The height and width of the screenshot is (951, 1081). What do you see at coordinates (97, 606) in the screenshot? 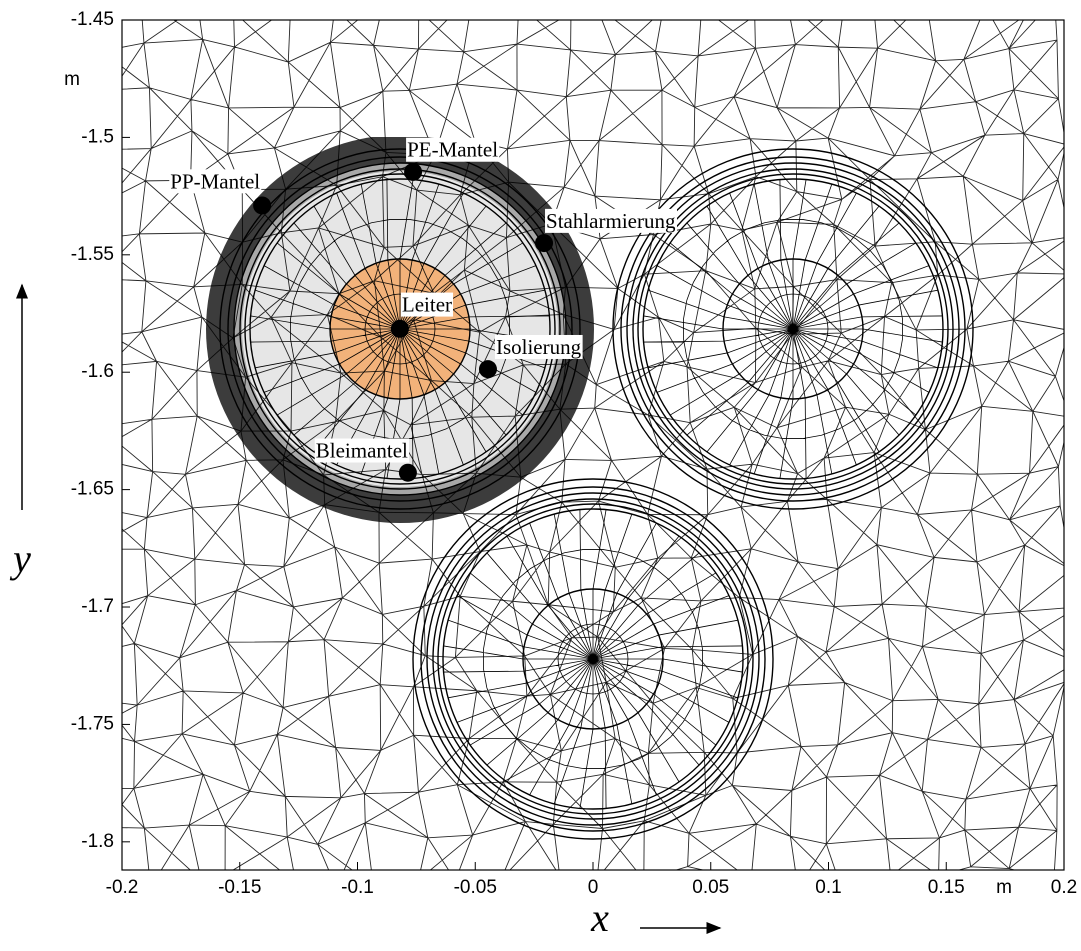
I see `y-tick-label: -1.7` at bounding box center [97, 606].